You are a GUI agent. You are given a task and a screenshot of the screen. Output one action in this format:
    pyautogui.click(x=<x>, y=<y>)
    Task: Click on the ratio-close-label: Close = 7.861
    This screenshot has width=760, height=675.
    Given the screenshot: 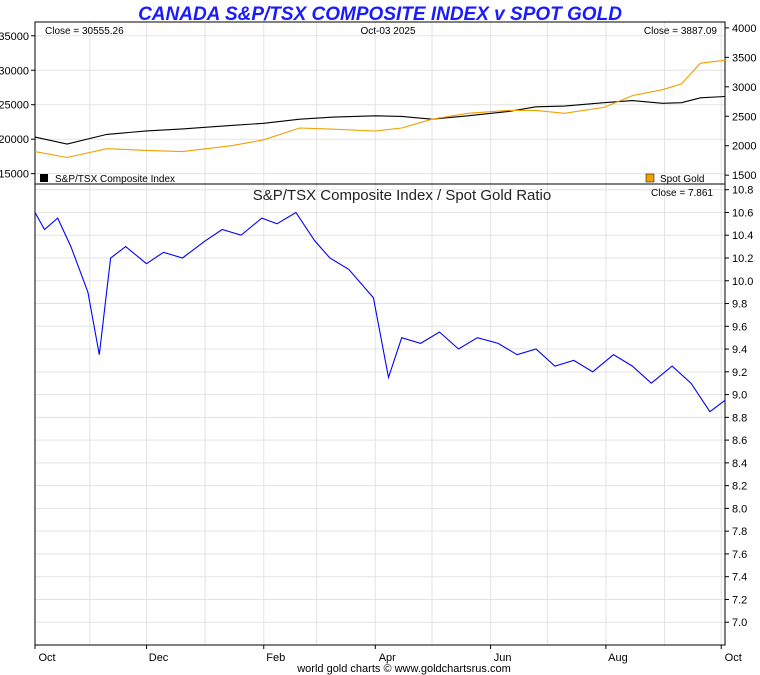 What is the action you would take?
    pyautogui.click(x=682, y=193)
    